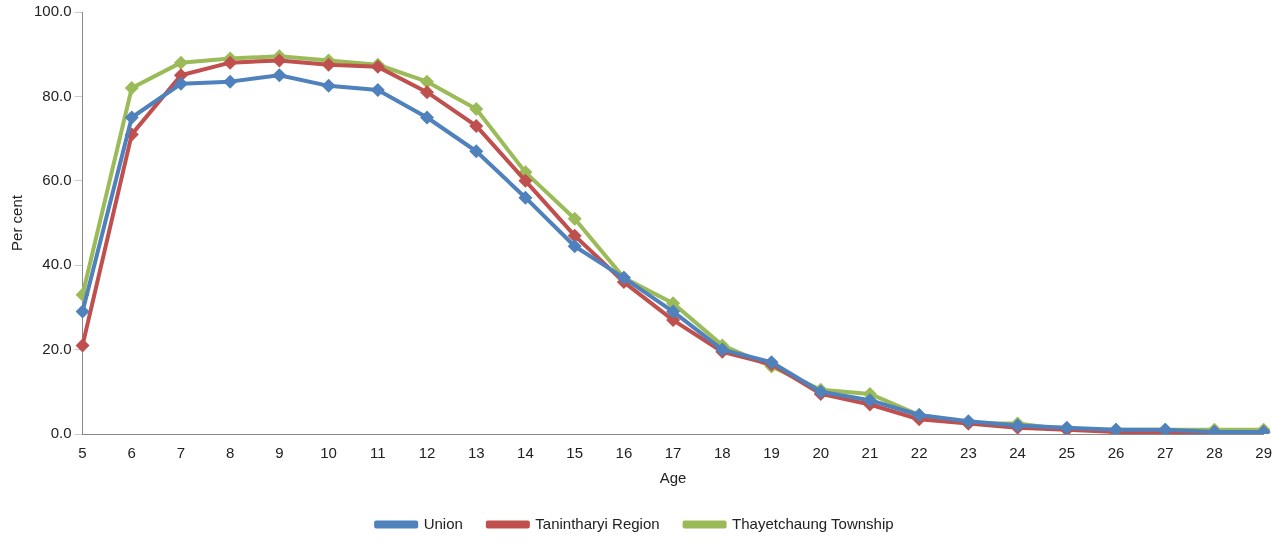  I want to click on x-tick-label: 16, so click(624, 453).